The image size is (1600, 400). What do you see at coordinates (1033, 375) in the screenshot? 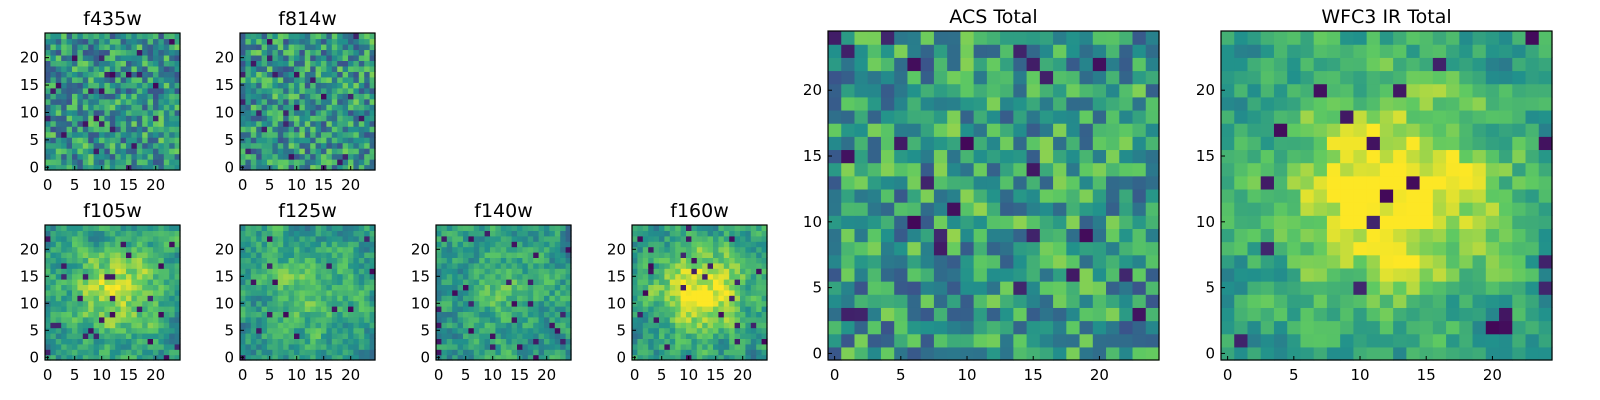
I see `x-tick-label: 15` at bounding box center [1033, 375].